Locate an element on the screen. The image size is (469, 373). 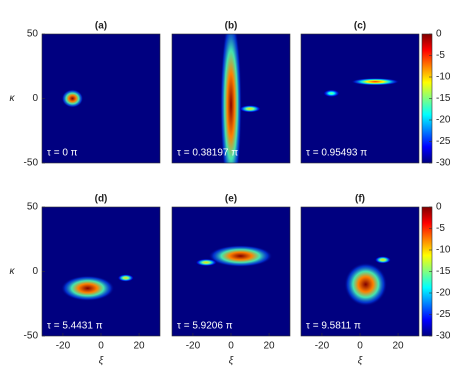
panel: (c) τ = 0.95493 π is located at coordinates (360, 92).